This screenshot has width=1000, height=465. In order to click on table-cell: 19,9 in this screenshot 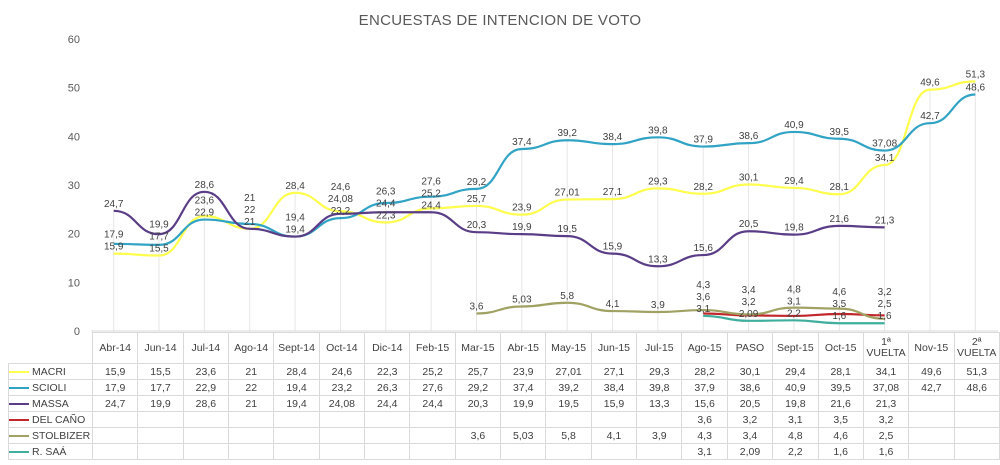, I will do `click(160, 403)`.